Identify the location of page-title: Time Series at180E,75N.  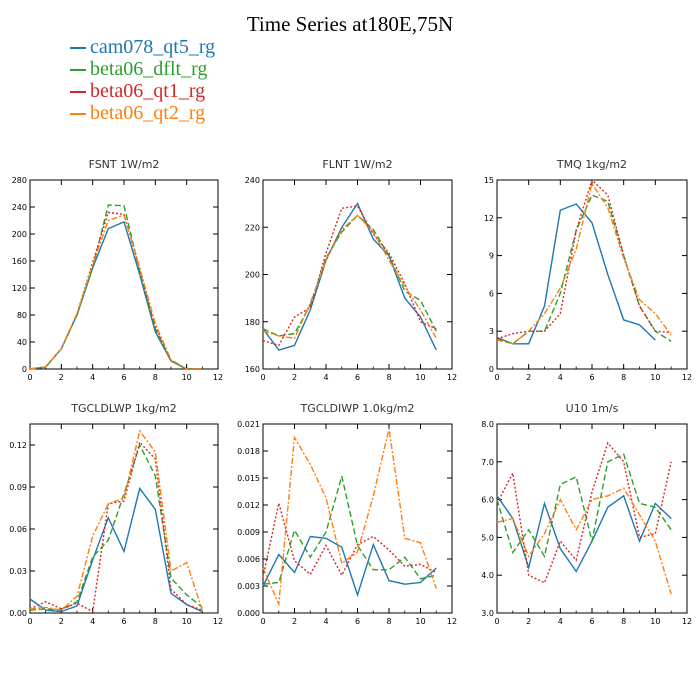
(350, 24).